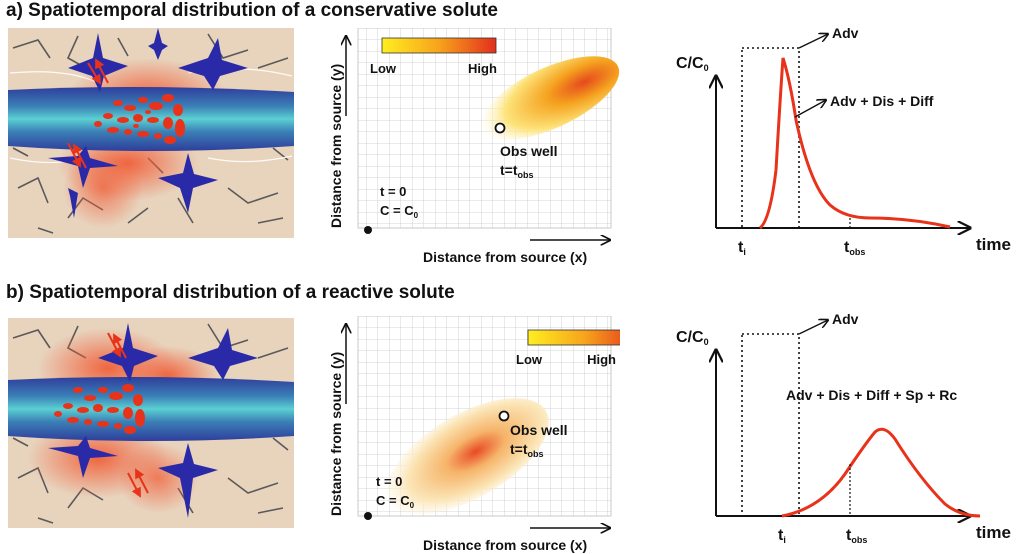 Image resolution: width=1024 pixels, height=554 pixels. Describe the element at coordinates (505, 545) in the screenshot. I see `x-axis-label-b: Distance from source (x)` at that location.